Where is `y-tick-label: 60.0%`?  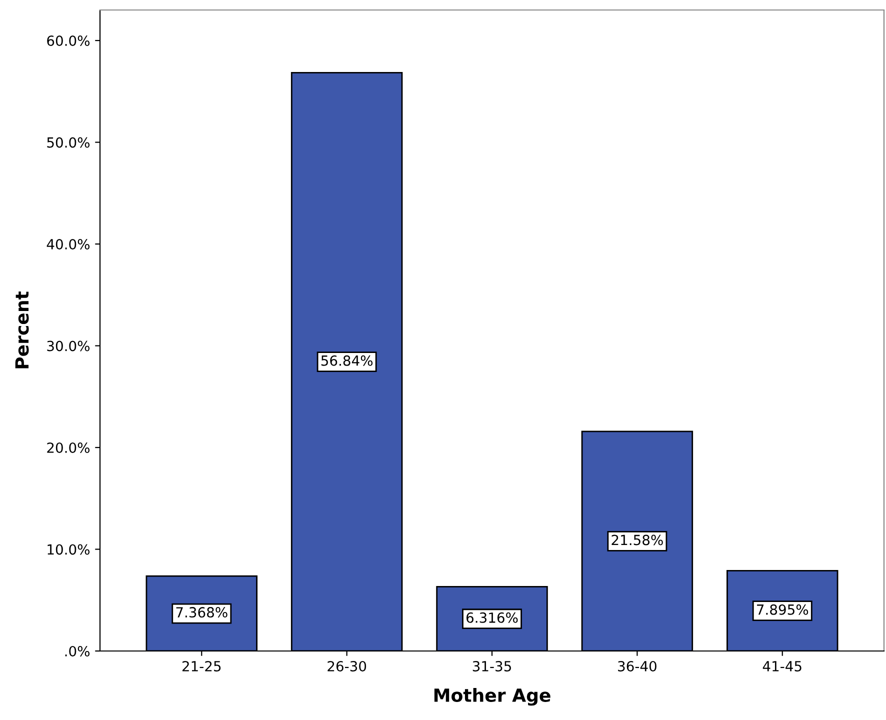
y-tick-label: 60.0% is located at coordinates (68, 40).